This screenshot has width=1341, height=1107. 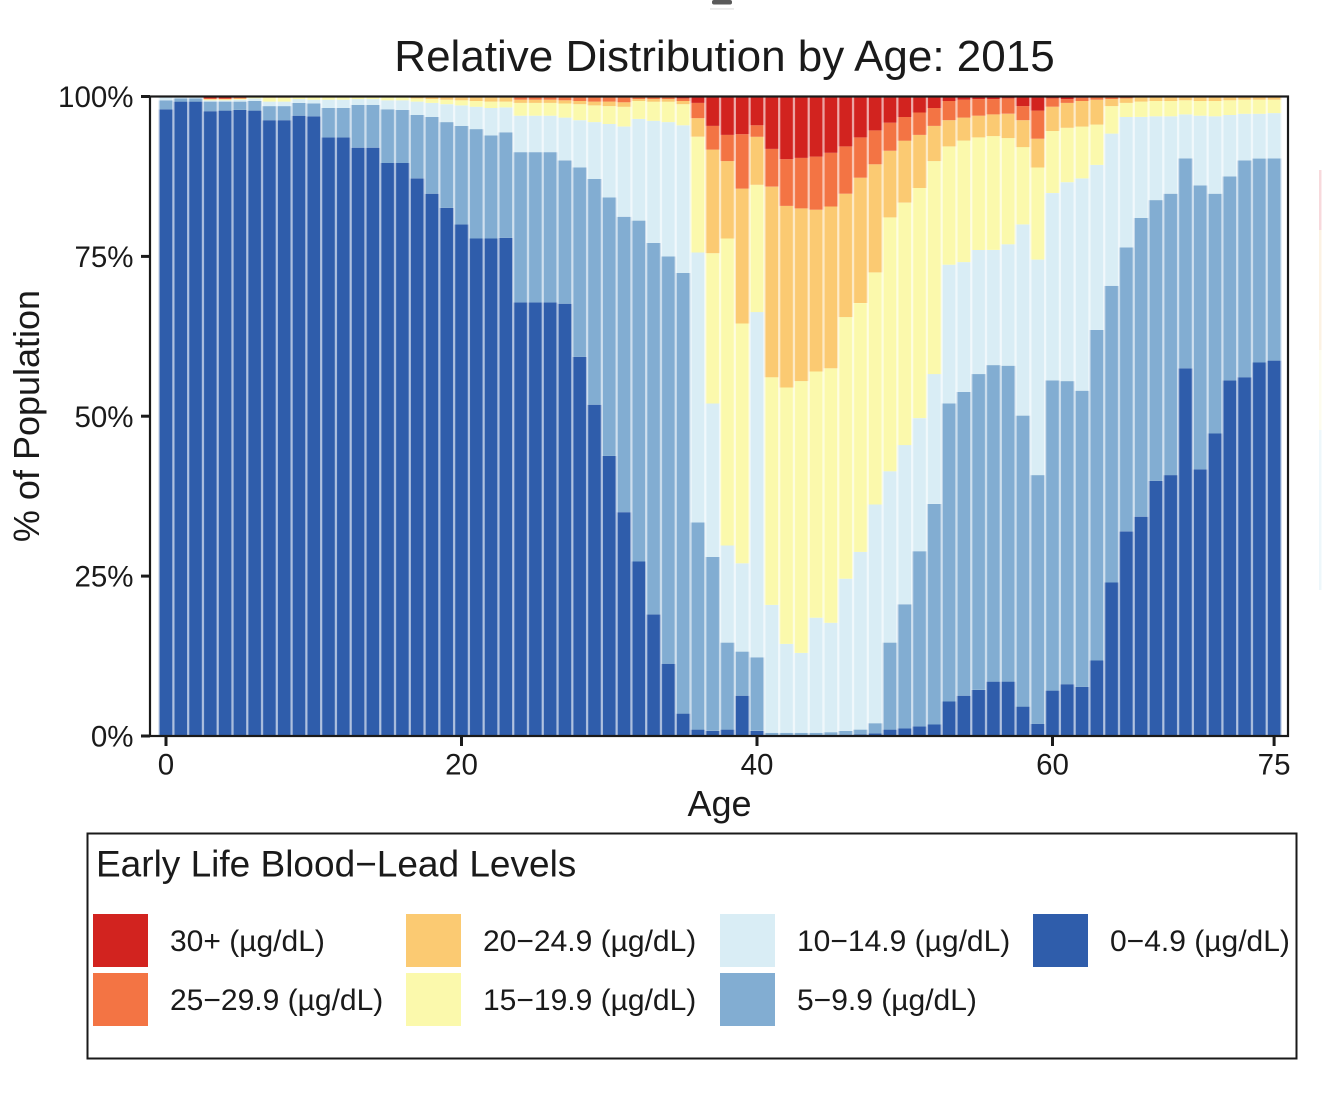 What do you see at coordinates (589, 1000) in the screenshot?
I see `svg-text: 15−19.9 (µg/dL)` at bounding box center [589, 1000].